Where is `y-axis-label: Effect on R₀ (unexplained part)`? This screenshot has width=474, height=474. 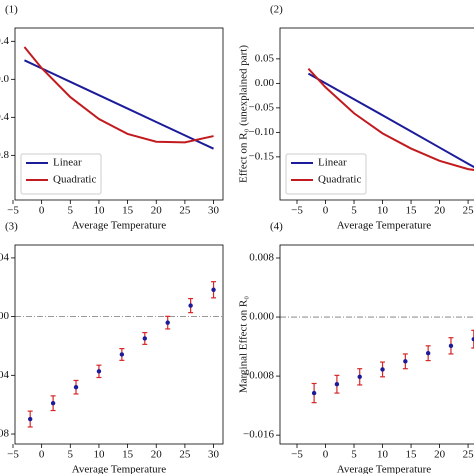 y-axis-label: Effect on R₀ (unexplained part) is located at coordinates (244, 114).